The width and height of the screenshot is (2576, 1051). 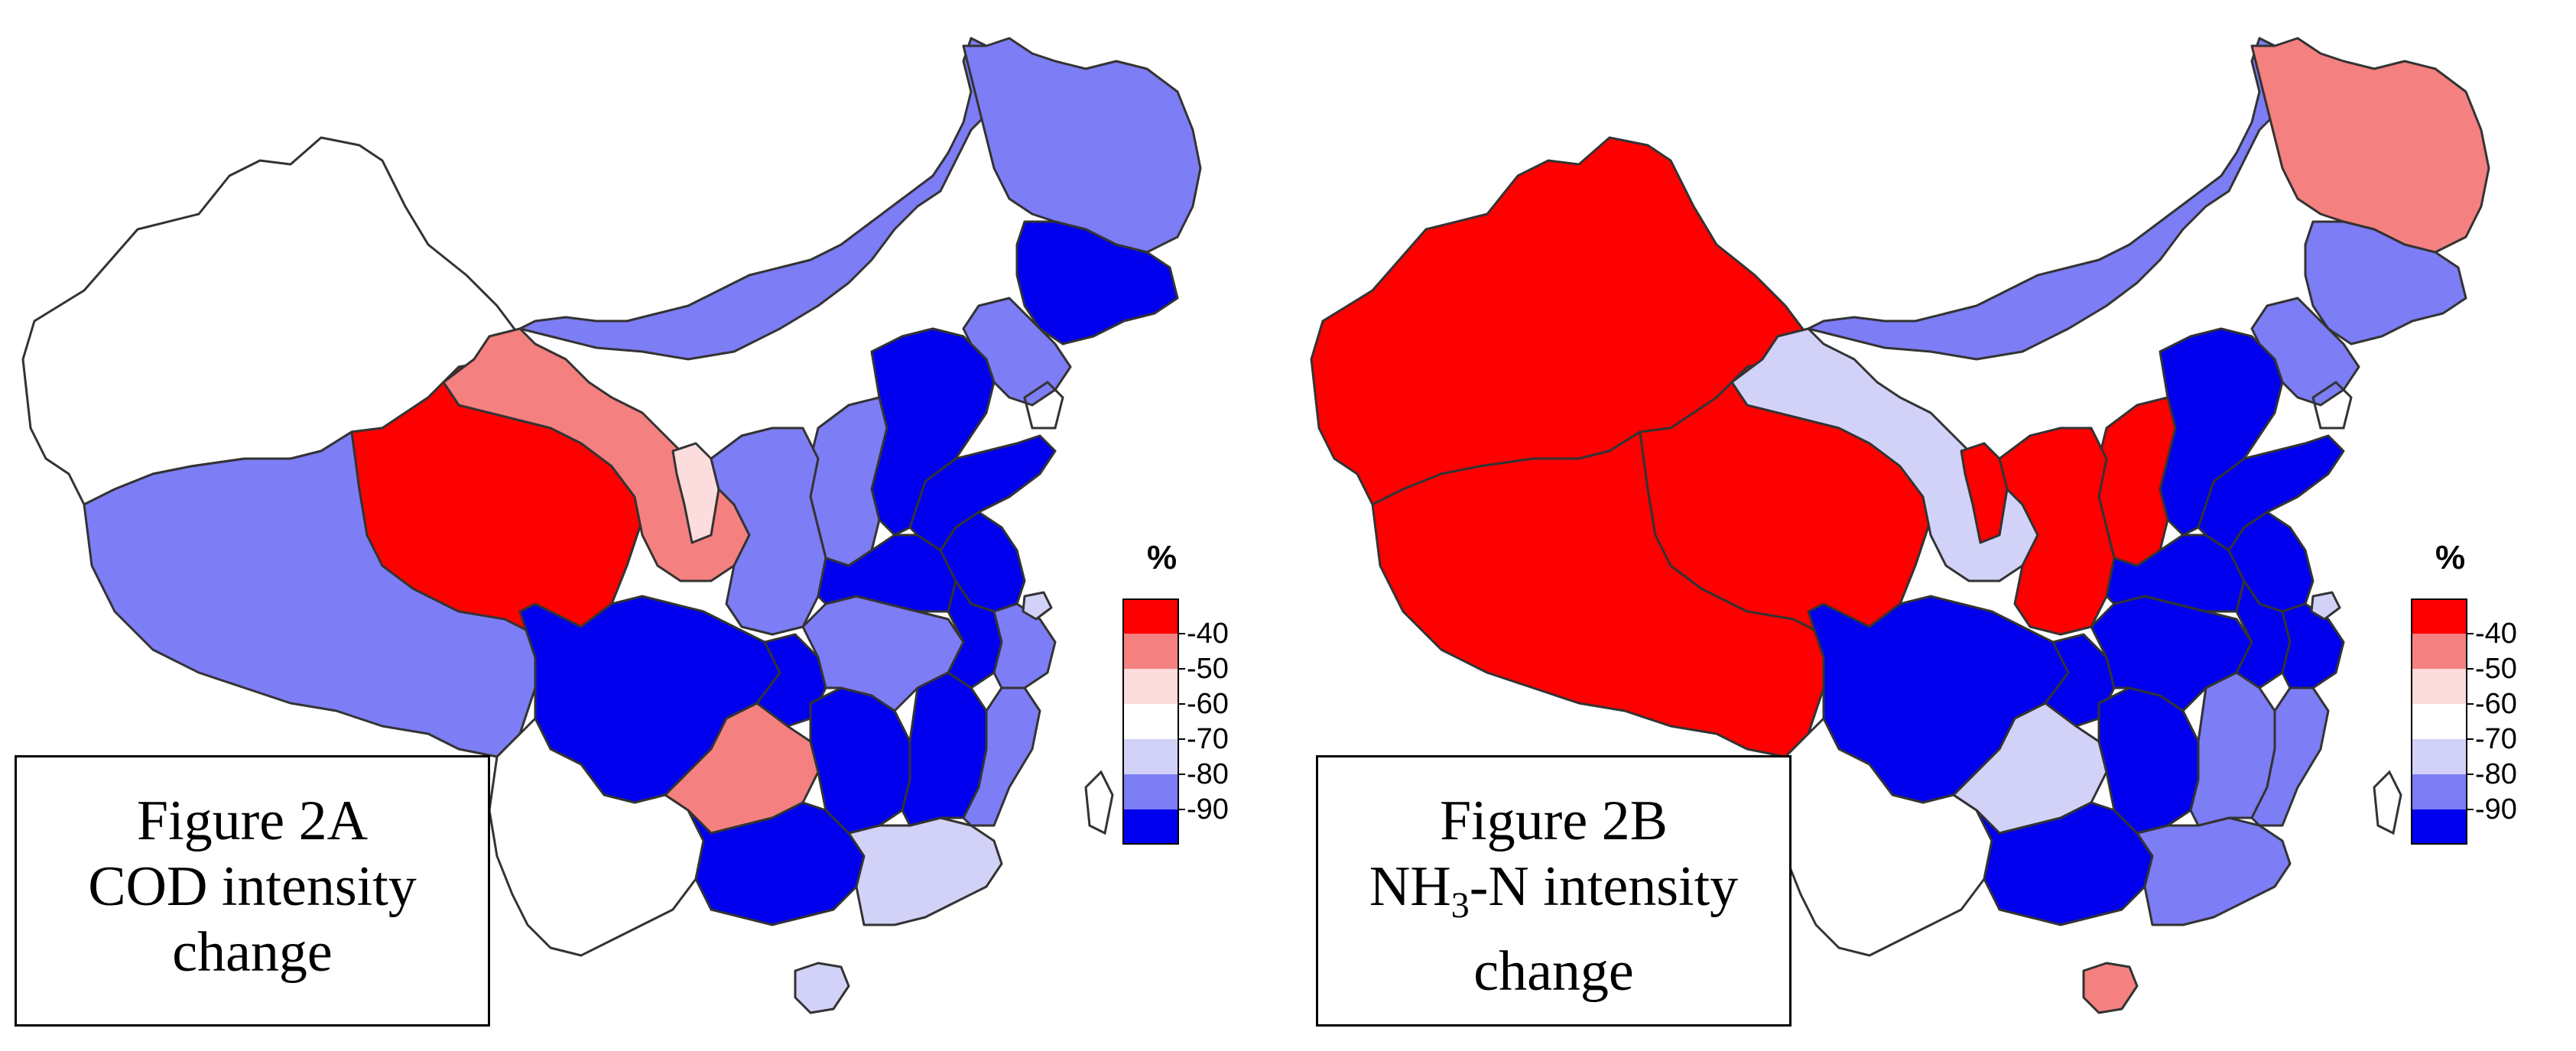 I want to click on caption-subtitle: NH3-N intensity, so click(x=1554, y=890).